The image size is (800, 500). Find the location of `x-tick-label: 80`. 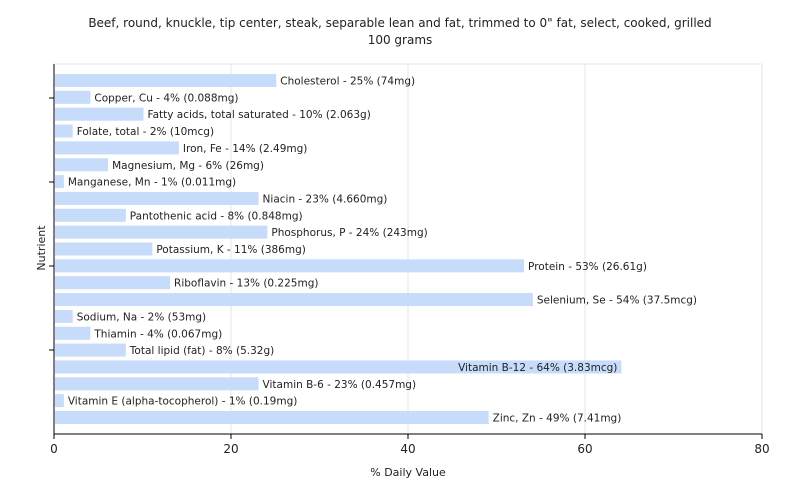

x-tick-label: 80 is located at coordinates (761, 449).